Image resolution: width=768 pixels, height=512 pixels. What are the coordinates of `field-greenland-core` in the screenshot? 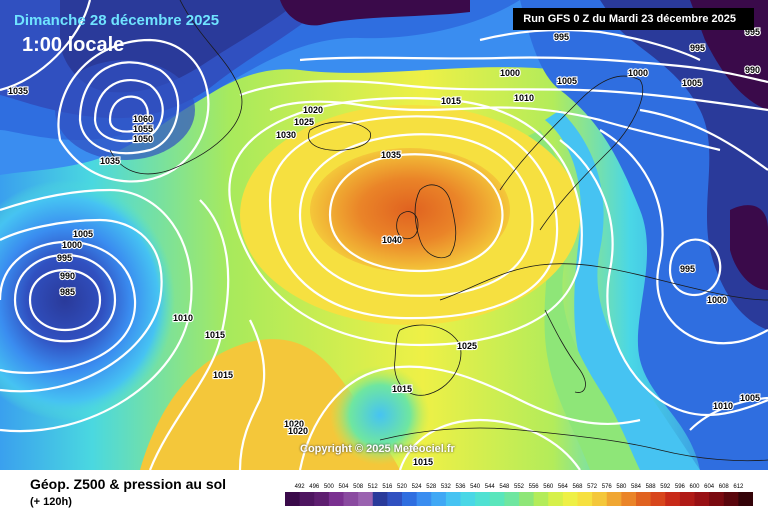 It's located at (125, 110).